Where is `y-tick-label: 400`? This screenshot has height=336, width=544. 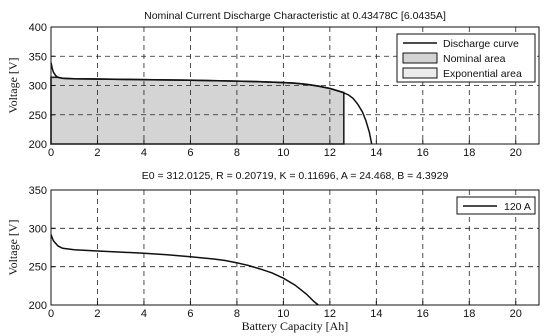 y-tick-label: 400 is located at coordinates (38, 28).